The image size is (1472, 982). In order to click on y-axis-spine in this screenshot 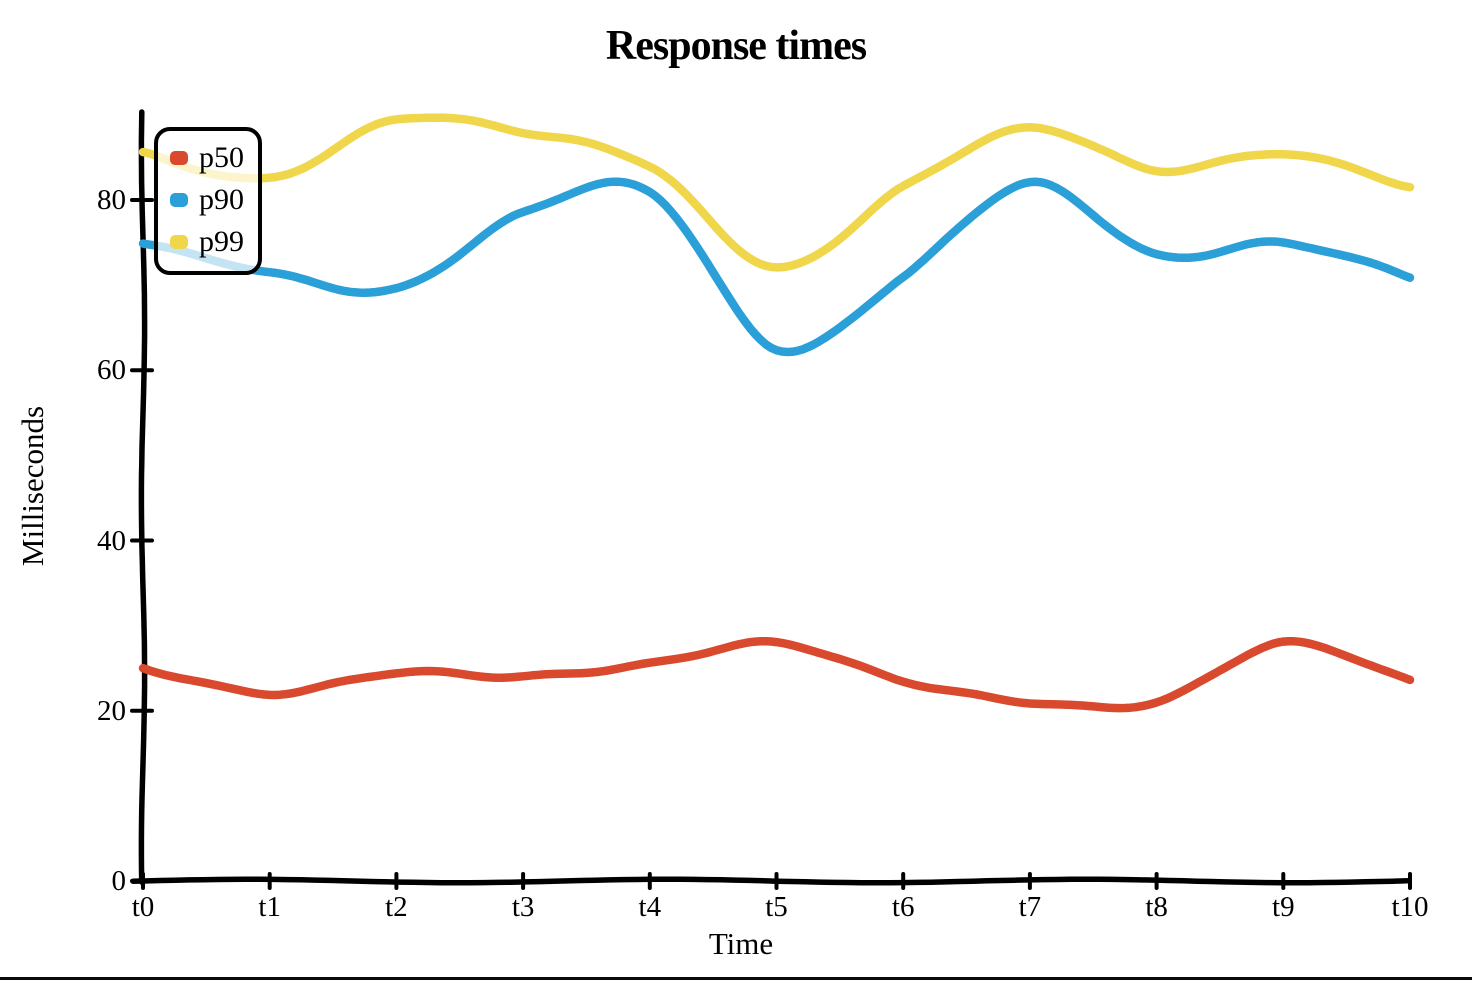, I will do `click(143, 497)`.